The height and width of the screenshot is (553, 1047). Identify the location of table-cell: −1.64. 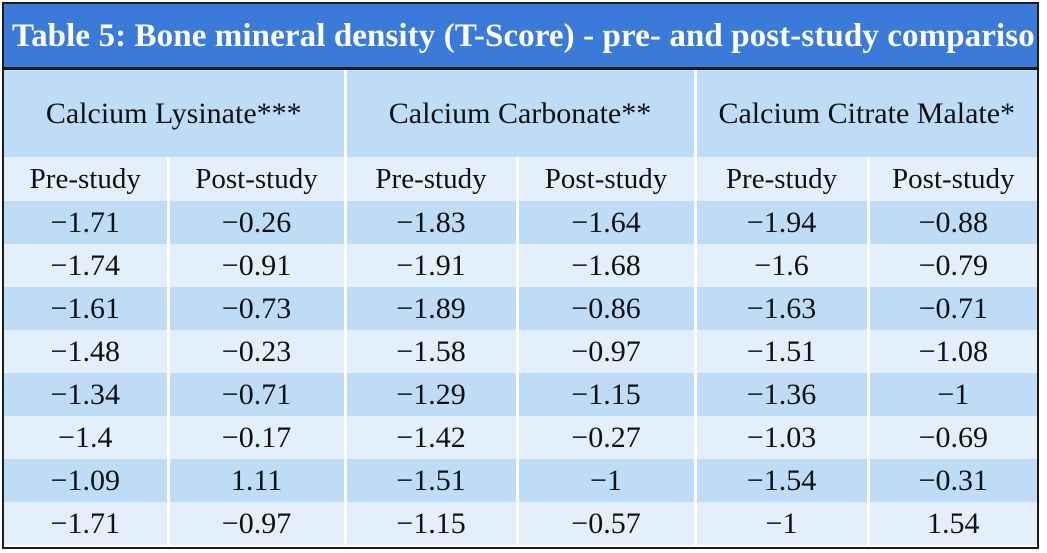
(607, 222).